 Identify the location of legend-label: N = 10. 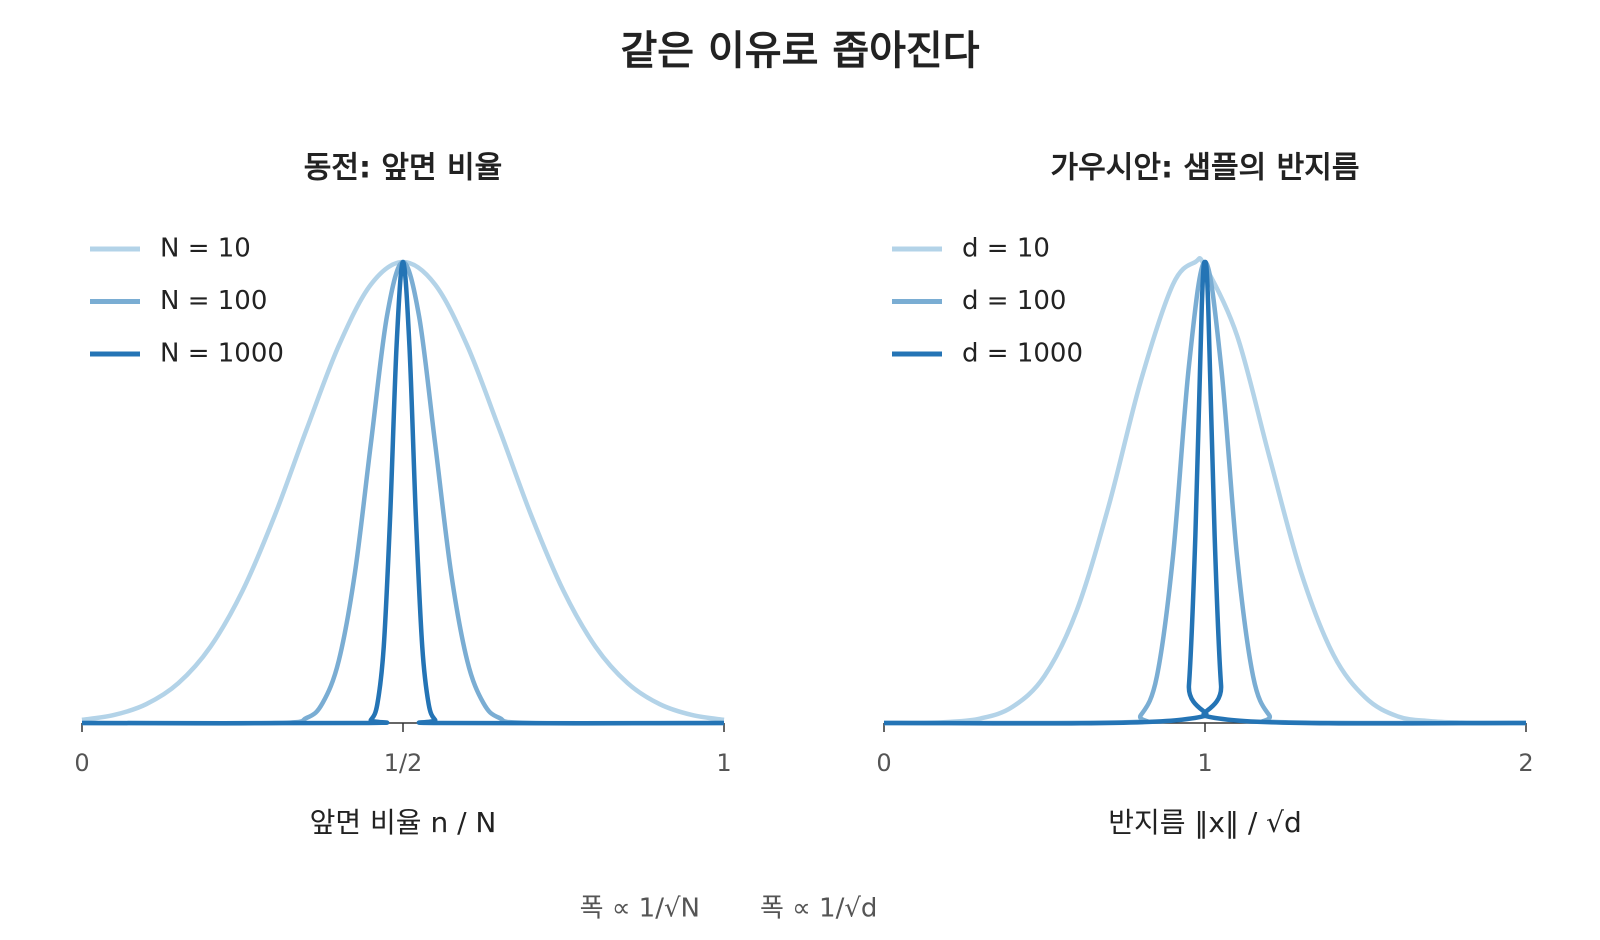
(205, 249).